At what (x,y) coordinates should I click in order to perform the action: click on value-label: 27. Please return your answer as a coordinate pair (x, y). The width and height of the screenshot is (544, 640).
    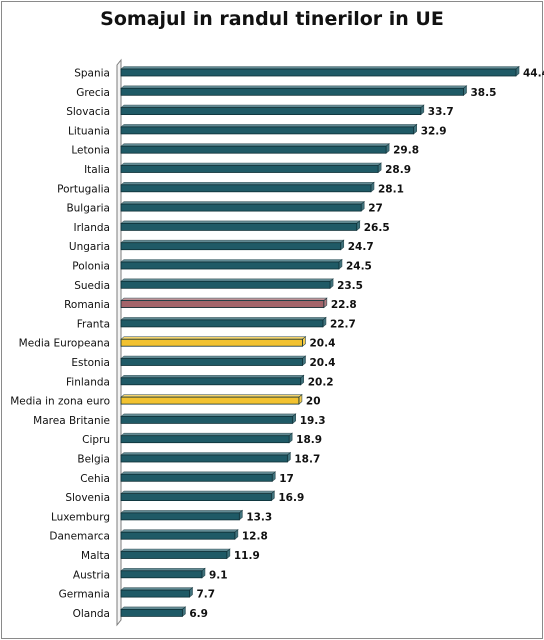
    Looking at the image, I should click on (375, 209).